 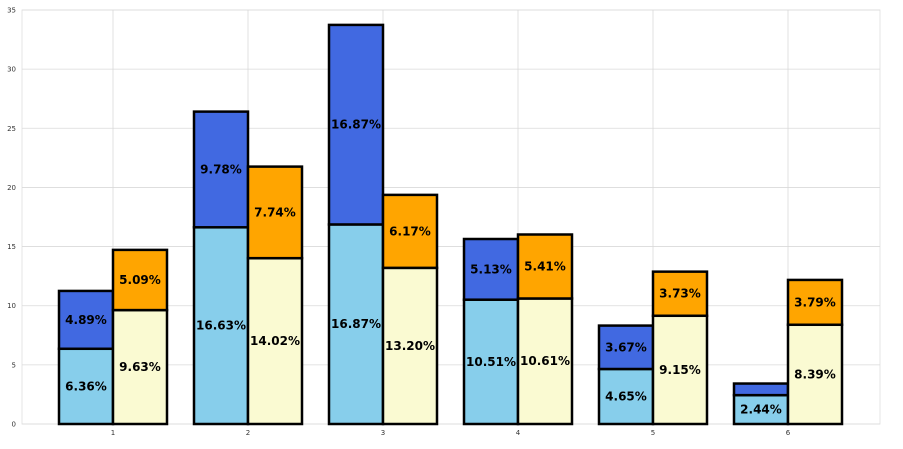 I want to click on x-tick-label-3: 3, so click(x=383, y=433).